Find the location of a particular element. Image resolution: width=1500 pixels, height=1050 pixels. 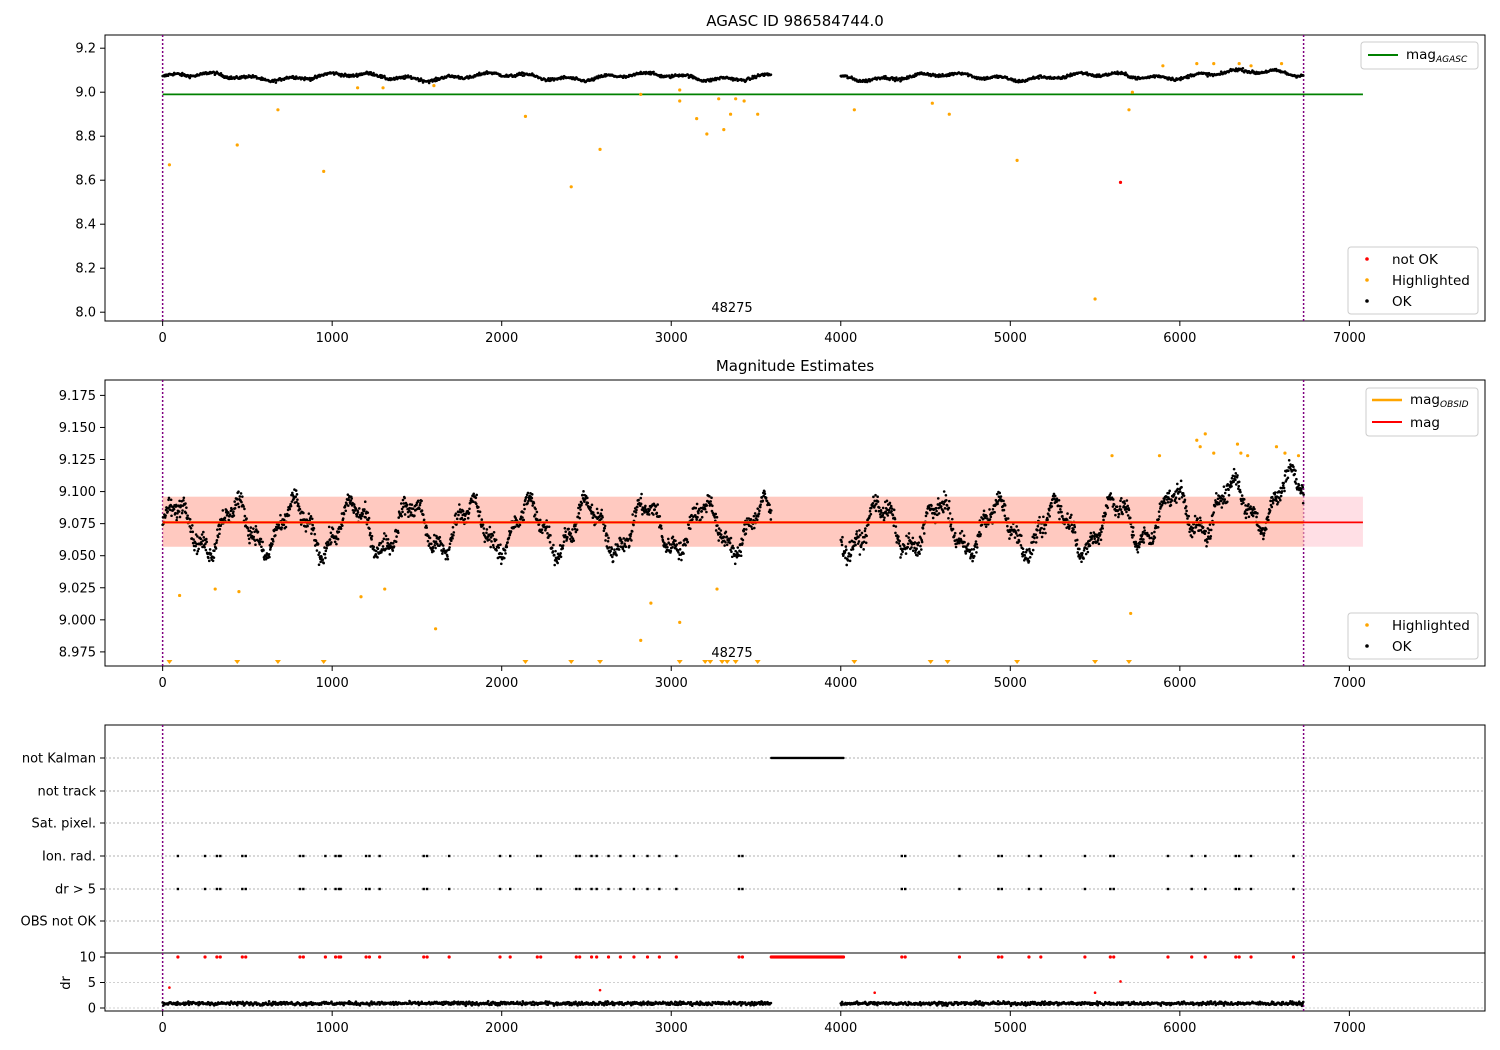

x-tick-label: 3000 is located at coordinates (671, 1028).